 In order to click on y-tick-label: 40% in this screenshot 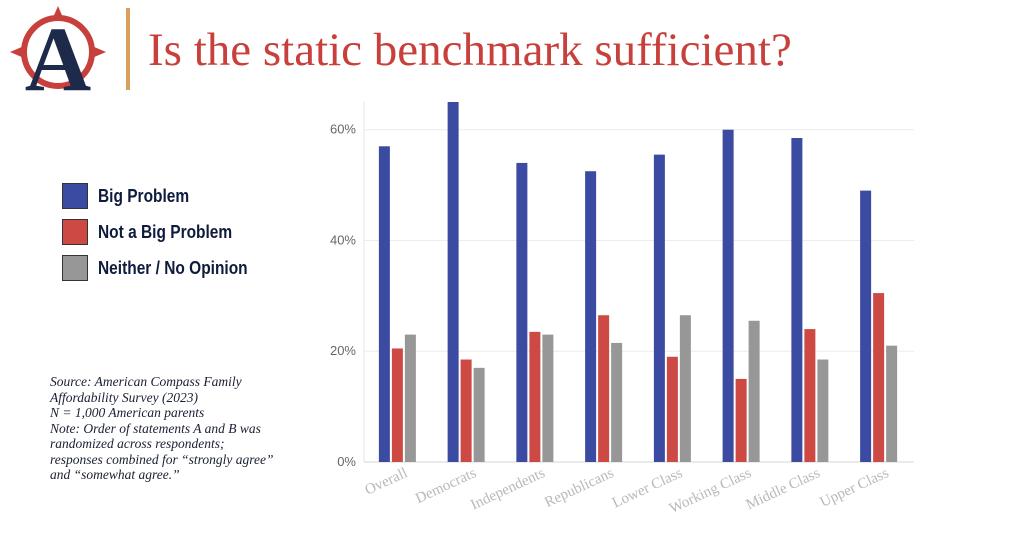, I will do `click(343, 239)`.